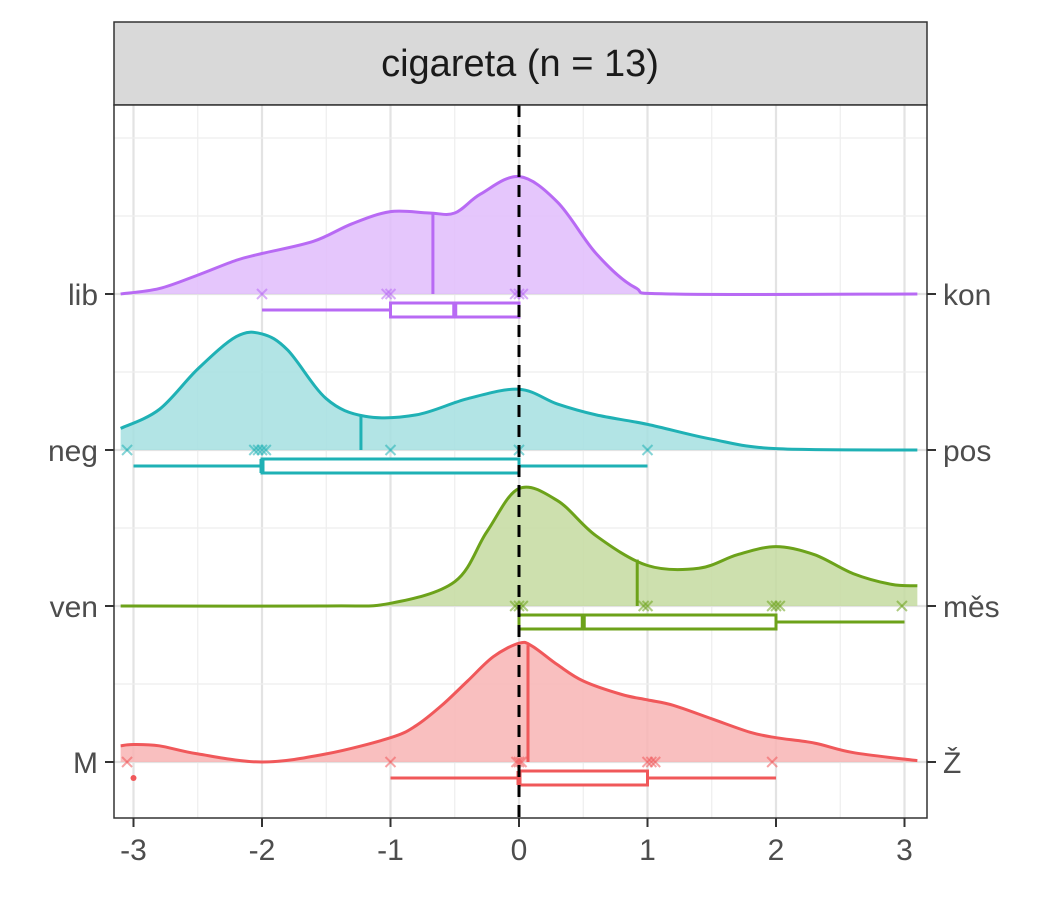  I want to click on y-label-left: ven, so click(74, 607).